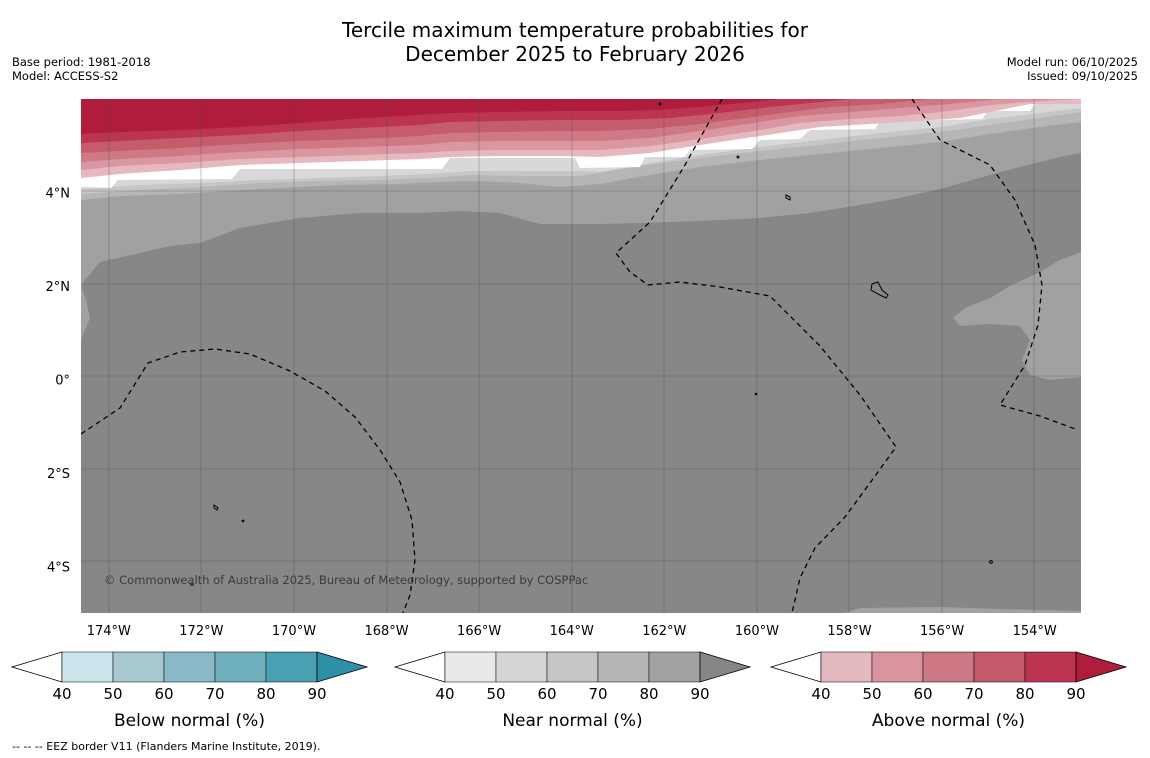 The width and height of the screenshot is (1150, 758). Describe the element at coordinates (575, 54) in the screenshot. I see `title-line-2: December 2025 to February 2026` at that location.